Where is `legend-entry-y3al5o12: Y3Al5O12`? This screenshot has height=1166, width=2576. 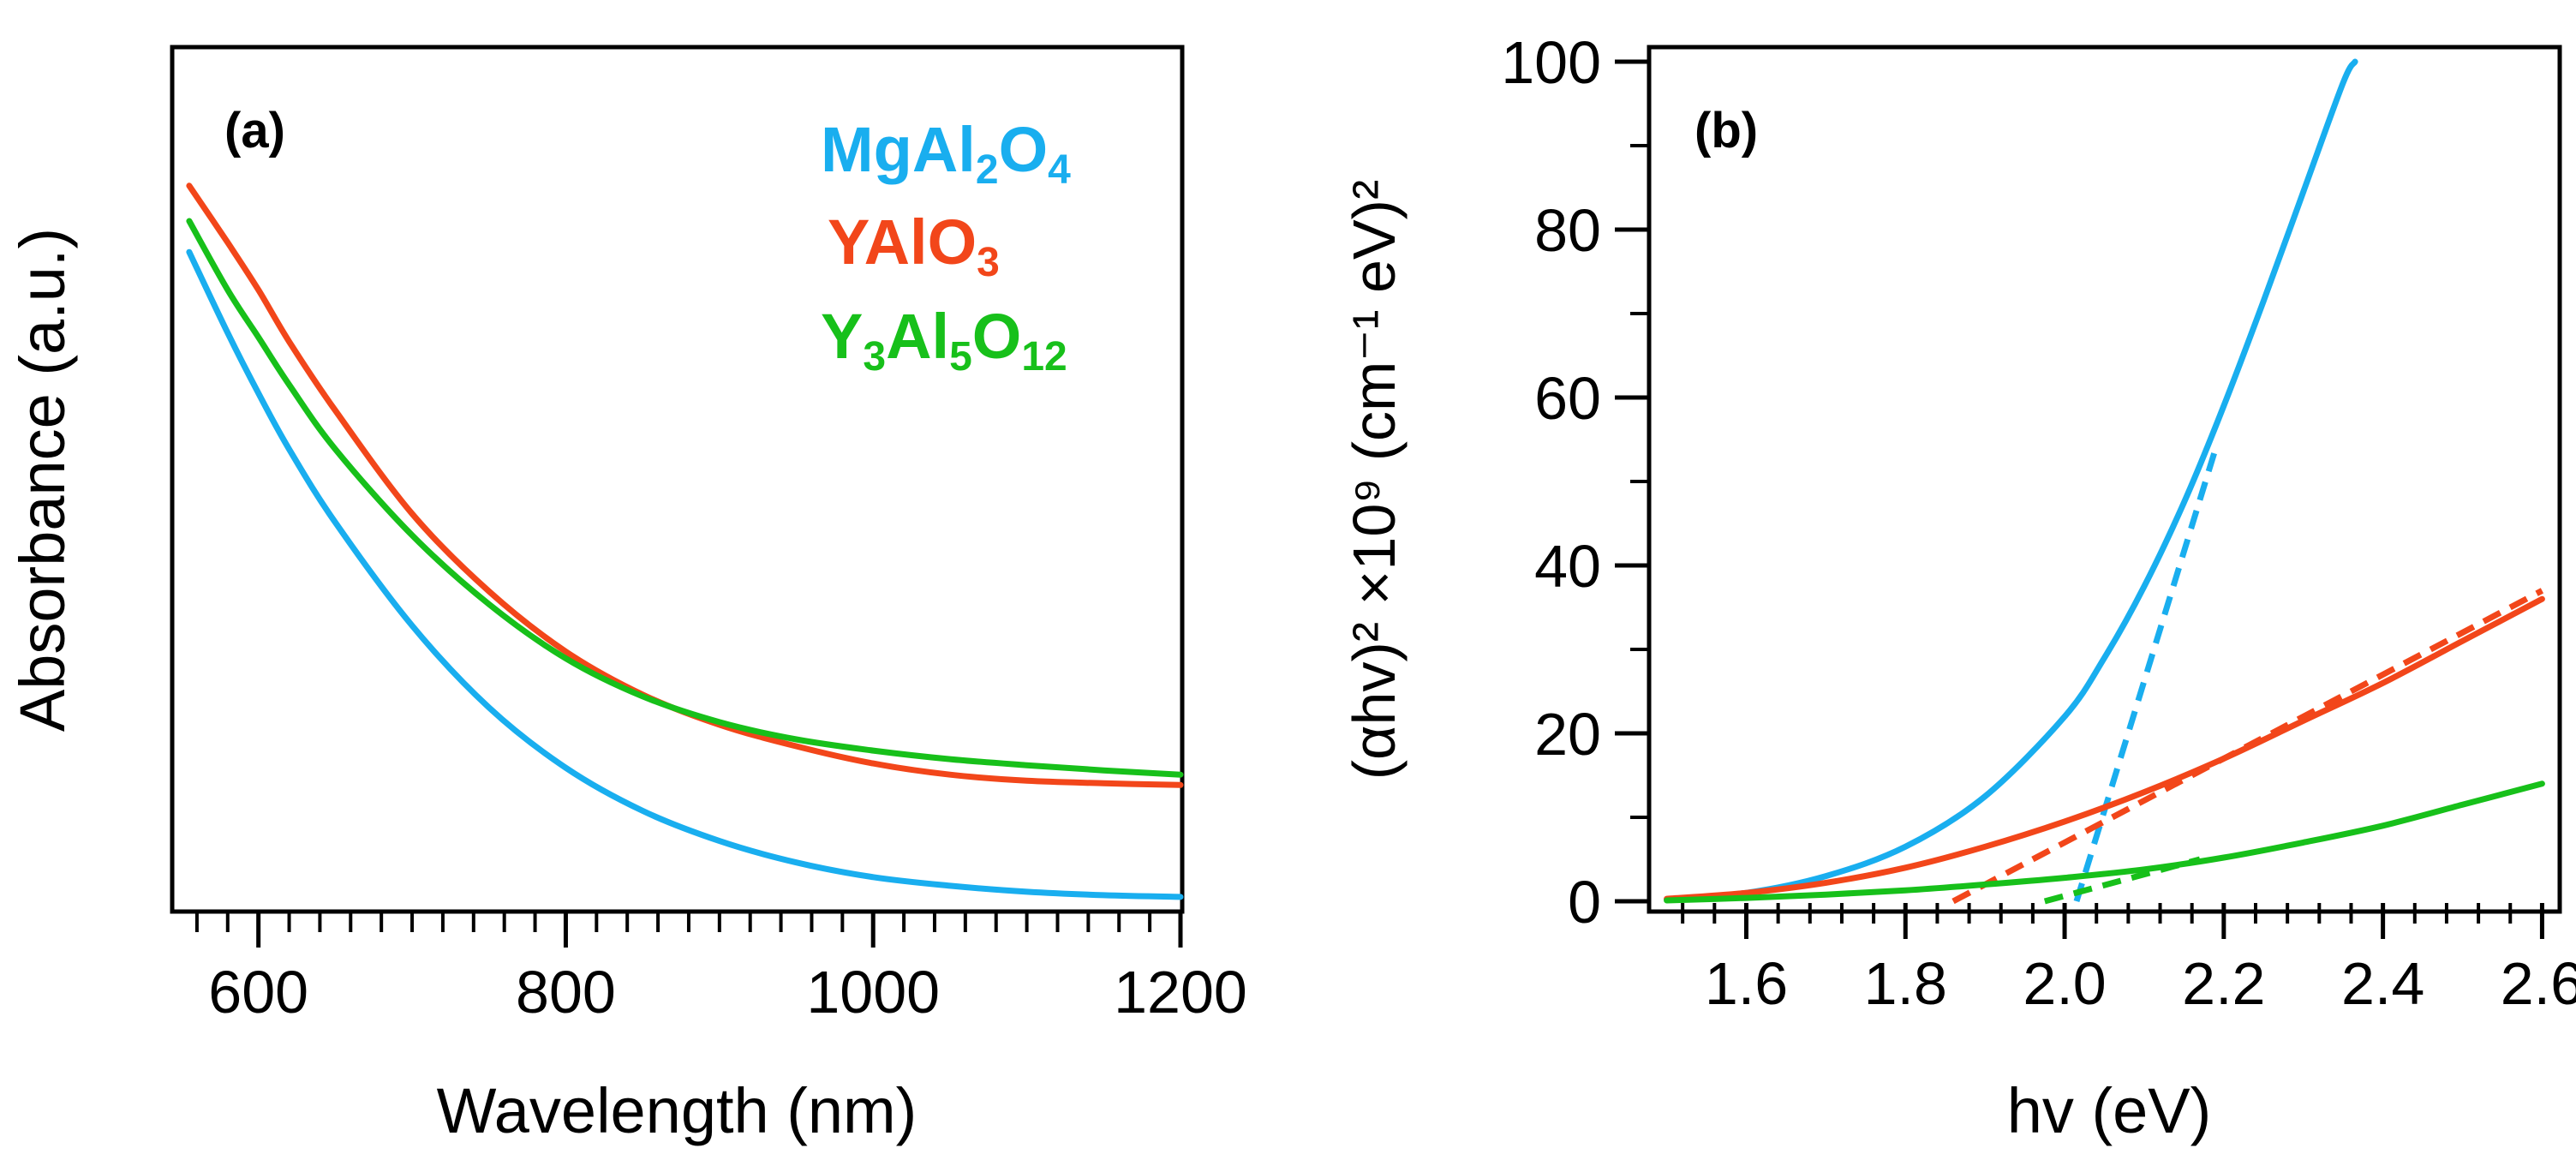 legend-entry-y3al5o12: Y3Al5O12 is located at coordinates (944, 340).